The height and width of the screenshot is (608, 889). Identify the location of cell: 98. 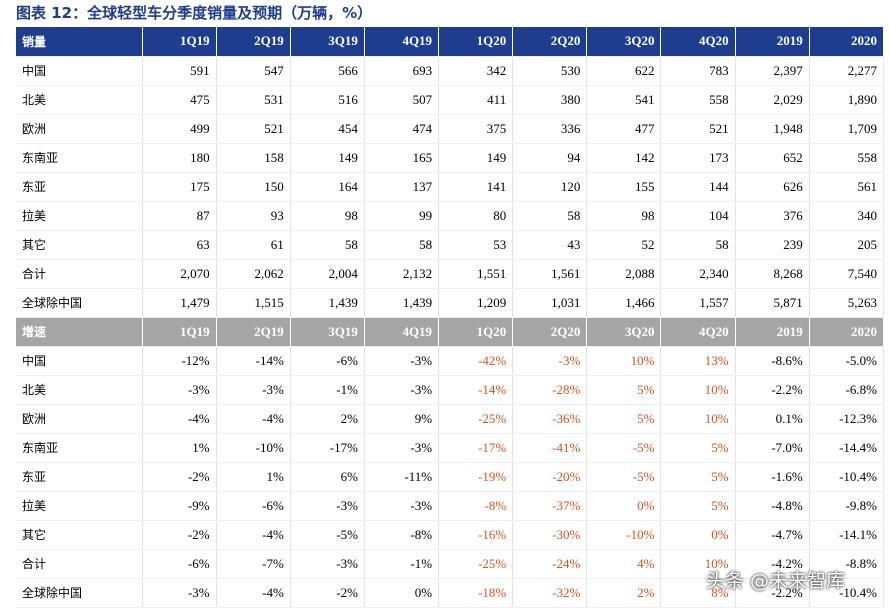
(624, 216).